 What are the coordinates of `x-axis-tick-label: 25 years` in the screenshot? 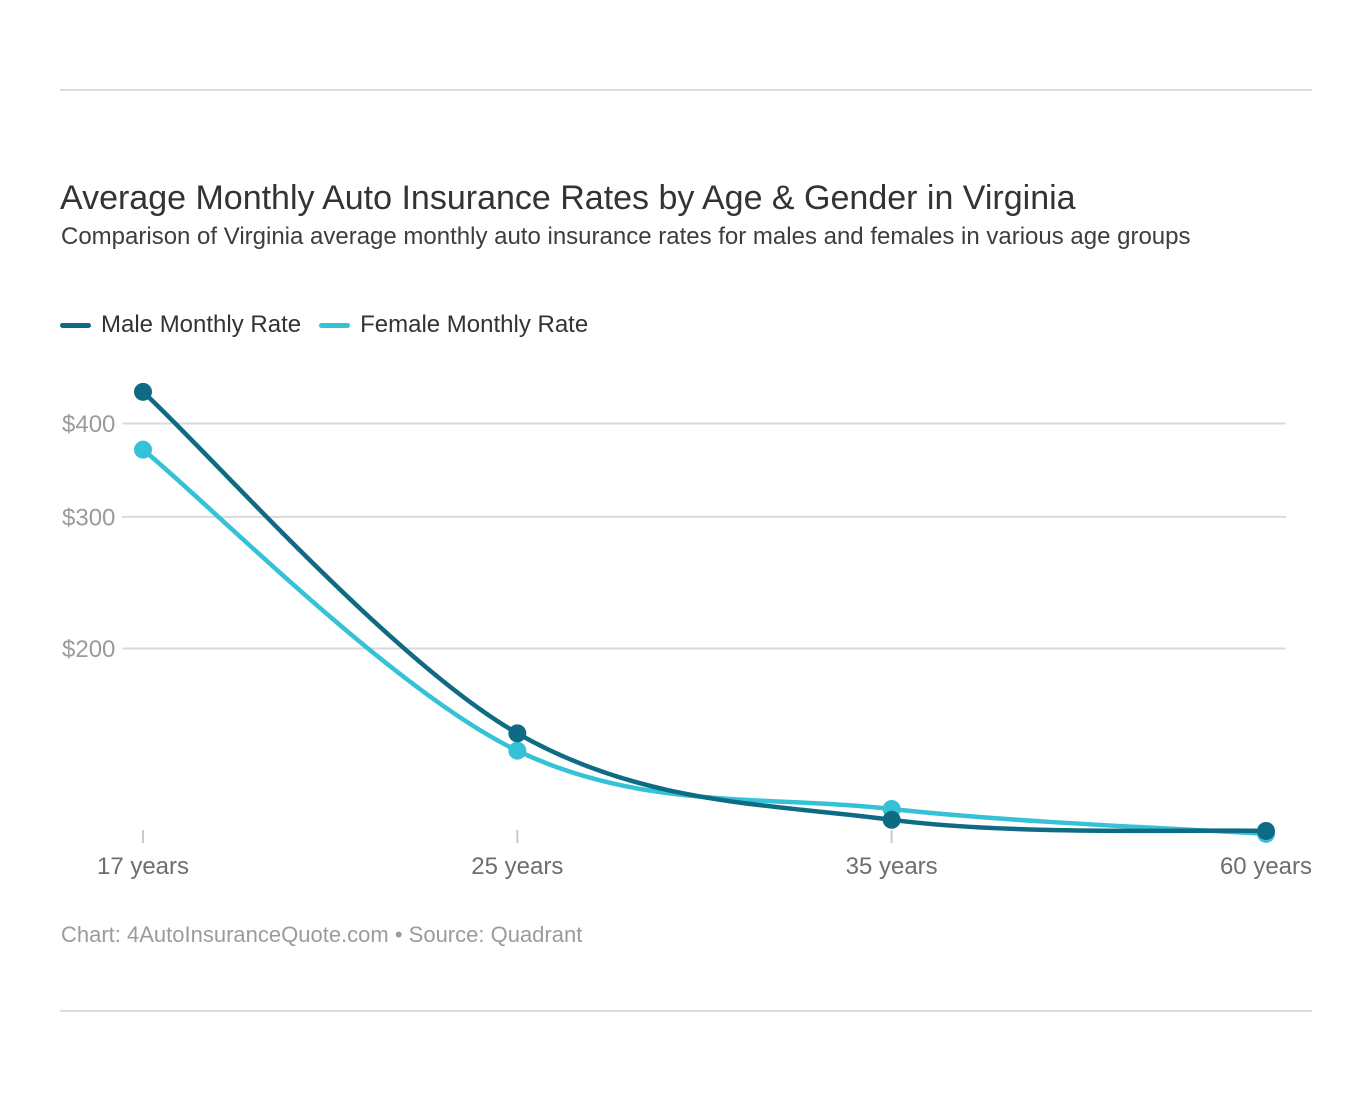 It's located at (517, 866).